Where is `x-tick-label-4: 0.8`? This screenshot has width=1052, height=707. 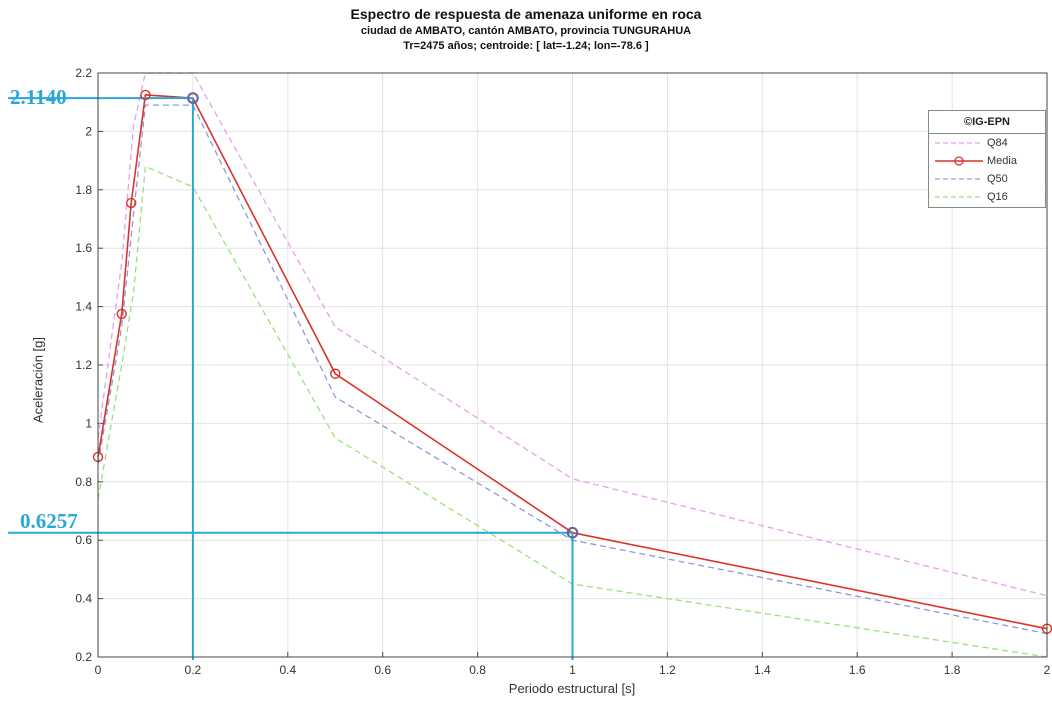
x-tick-label-4: 0.8 is located at coordinates (477, 670).